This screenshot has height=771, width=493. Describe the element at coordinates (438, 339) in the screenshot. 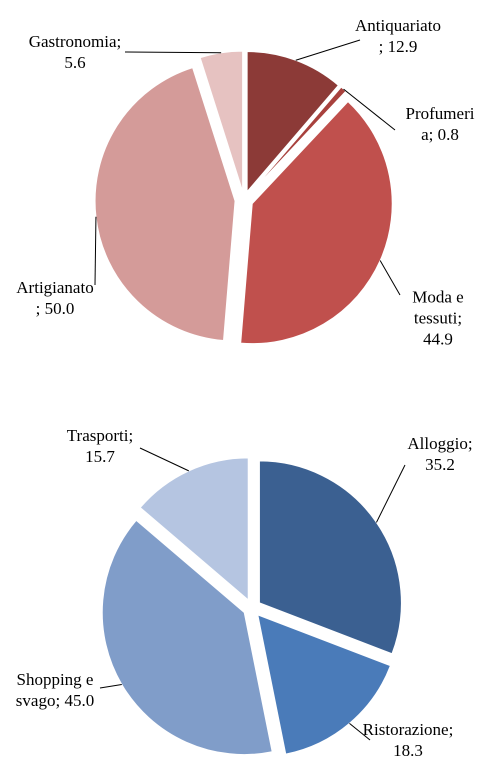

I see `value-label: 44.9` at that location.